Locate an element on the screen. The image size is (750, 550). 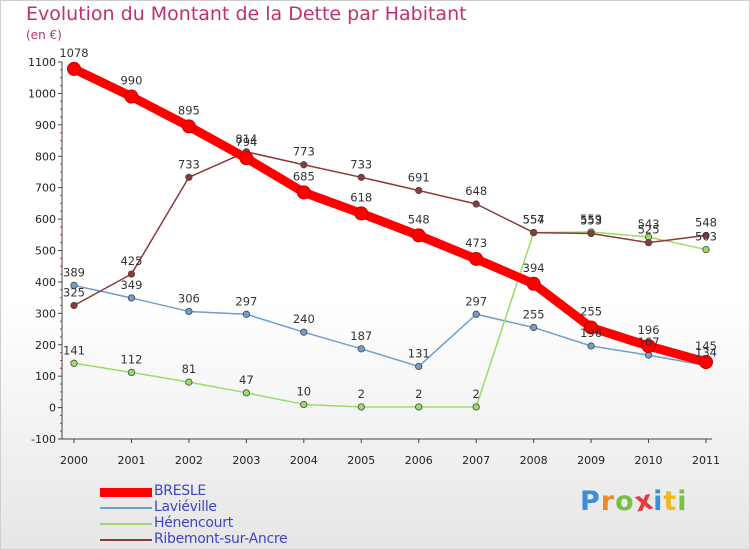
data-label: 559 is located at coordinates (591, 219).